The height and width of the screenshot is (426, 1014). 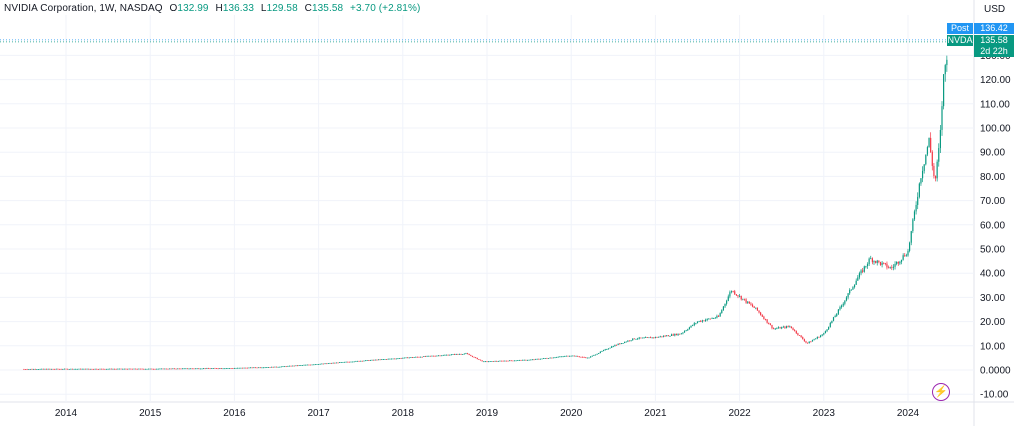 I want to click on post-value: 136.42, so click(x=994, y=28).